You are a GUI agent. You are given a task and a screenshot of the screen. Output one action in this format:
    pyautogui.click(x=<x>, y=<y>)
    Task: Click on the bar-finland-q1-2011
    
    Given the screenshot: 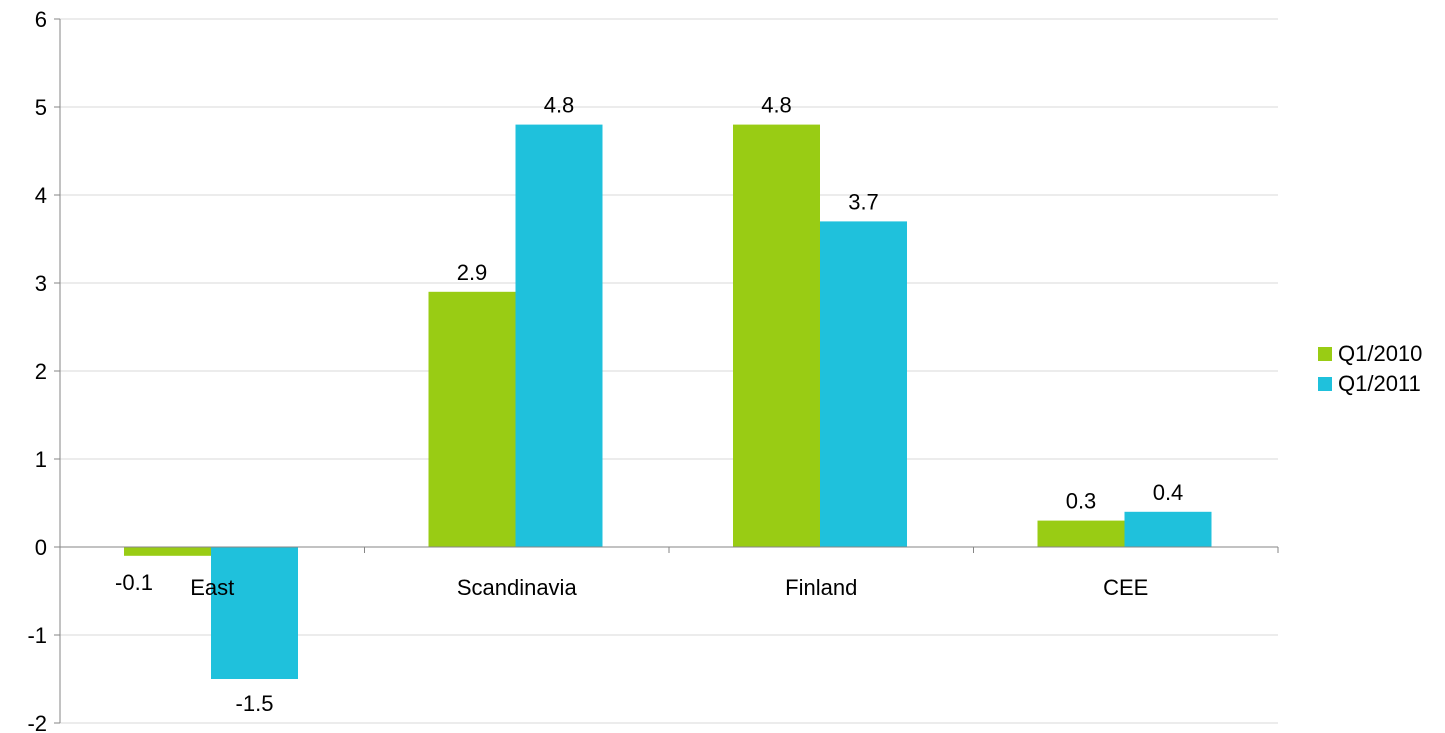 What is the action you would take?
    pyautogui.click(x=863, y=384)
    